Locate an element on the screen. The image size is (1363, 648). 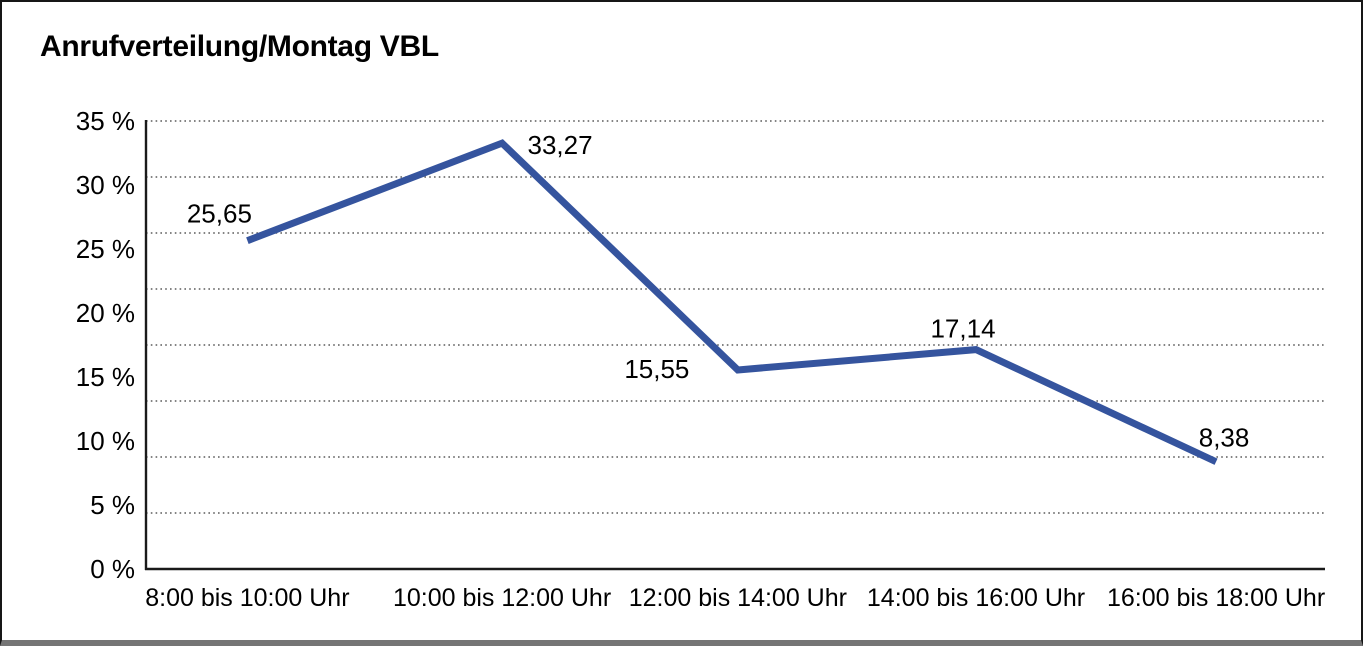
x-axis-label: 12:00 bis 14:00 Uhr is located at coordinates (738, 598).